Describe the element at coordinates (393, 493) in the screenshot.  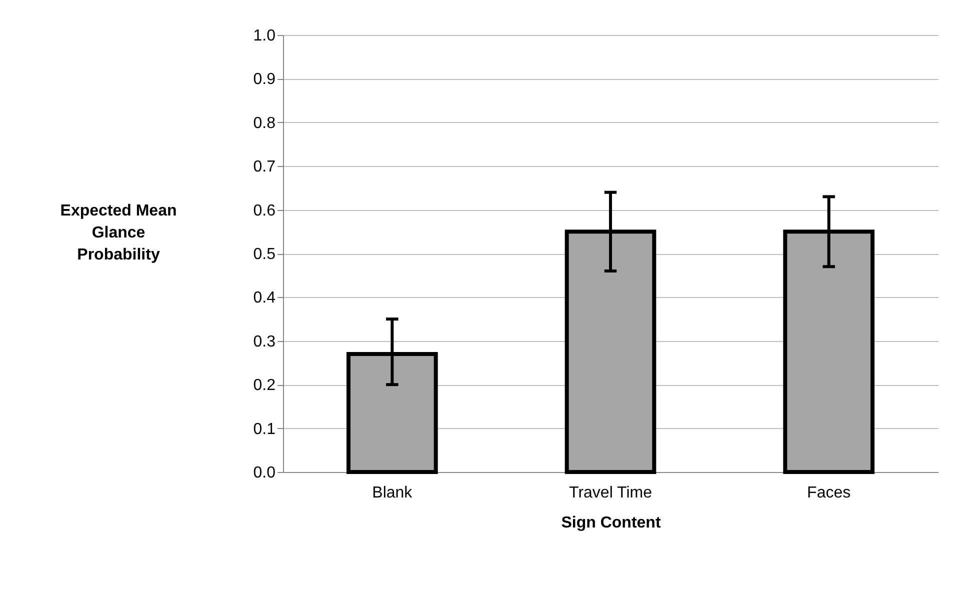
I see `x-tick-label: Blank` at that location.